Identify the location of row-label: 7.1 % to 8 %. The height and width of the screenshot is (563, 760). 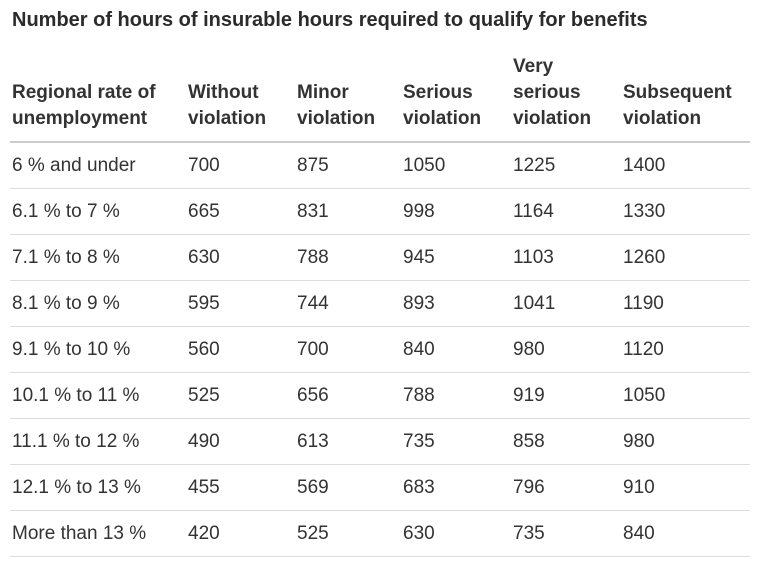
(98, 257).